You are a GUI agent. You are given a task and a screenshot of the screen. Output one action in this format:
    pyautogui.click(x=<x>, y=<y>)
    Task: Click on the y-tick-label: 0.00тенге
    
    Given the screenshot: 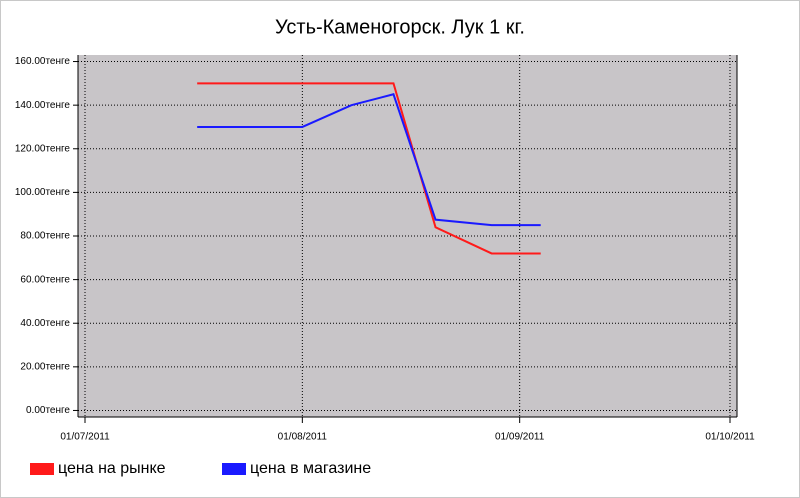 What is the action you would take?
    pyautogui.click(x=48, y=410)
    